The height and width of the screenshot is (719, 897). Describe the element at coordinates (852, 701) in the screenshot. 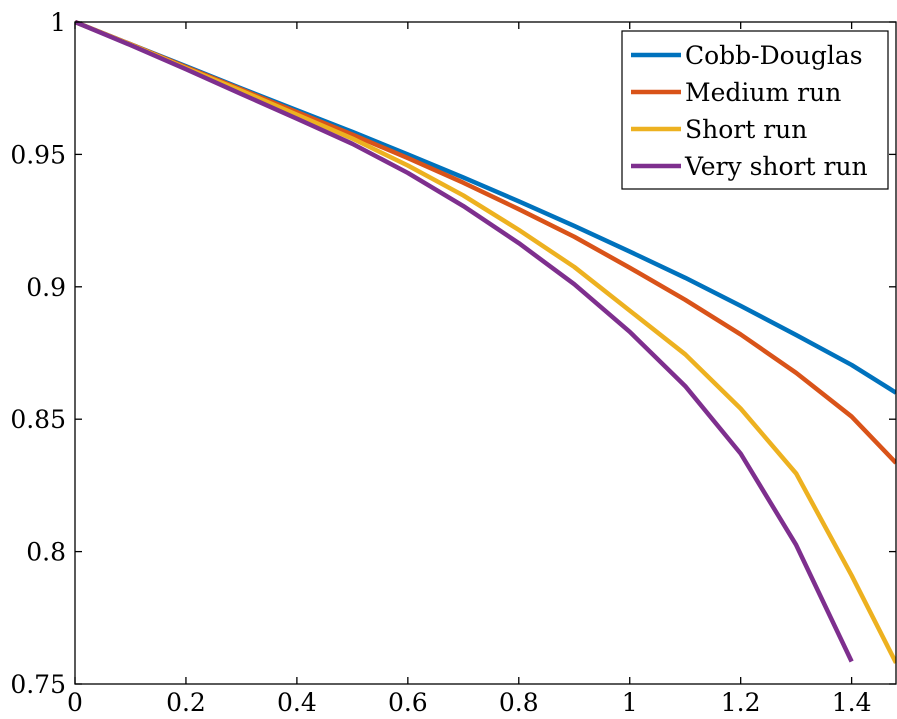

I see `x-tick-label: 1.4` at that location.